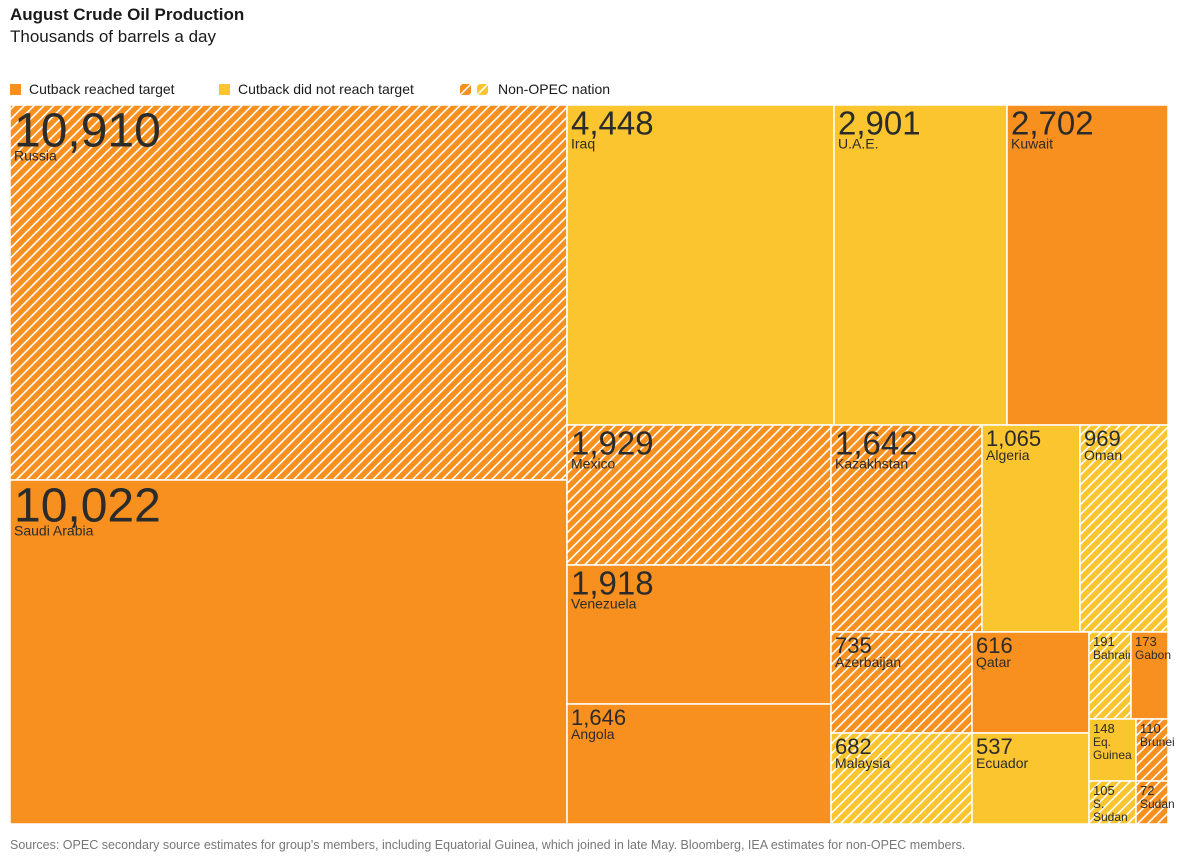 This screenshot has height=864, width=1183. Describe the element at coordinates (1030, 682) in the screenshot. I see `cell-rect-qatar` at that location.